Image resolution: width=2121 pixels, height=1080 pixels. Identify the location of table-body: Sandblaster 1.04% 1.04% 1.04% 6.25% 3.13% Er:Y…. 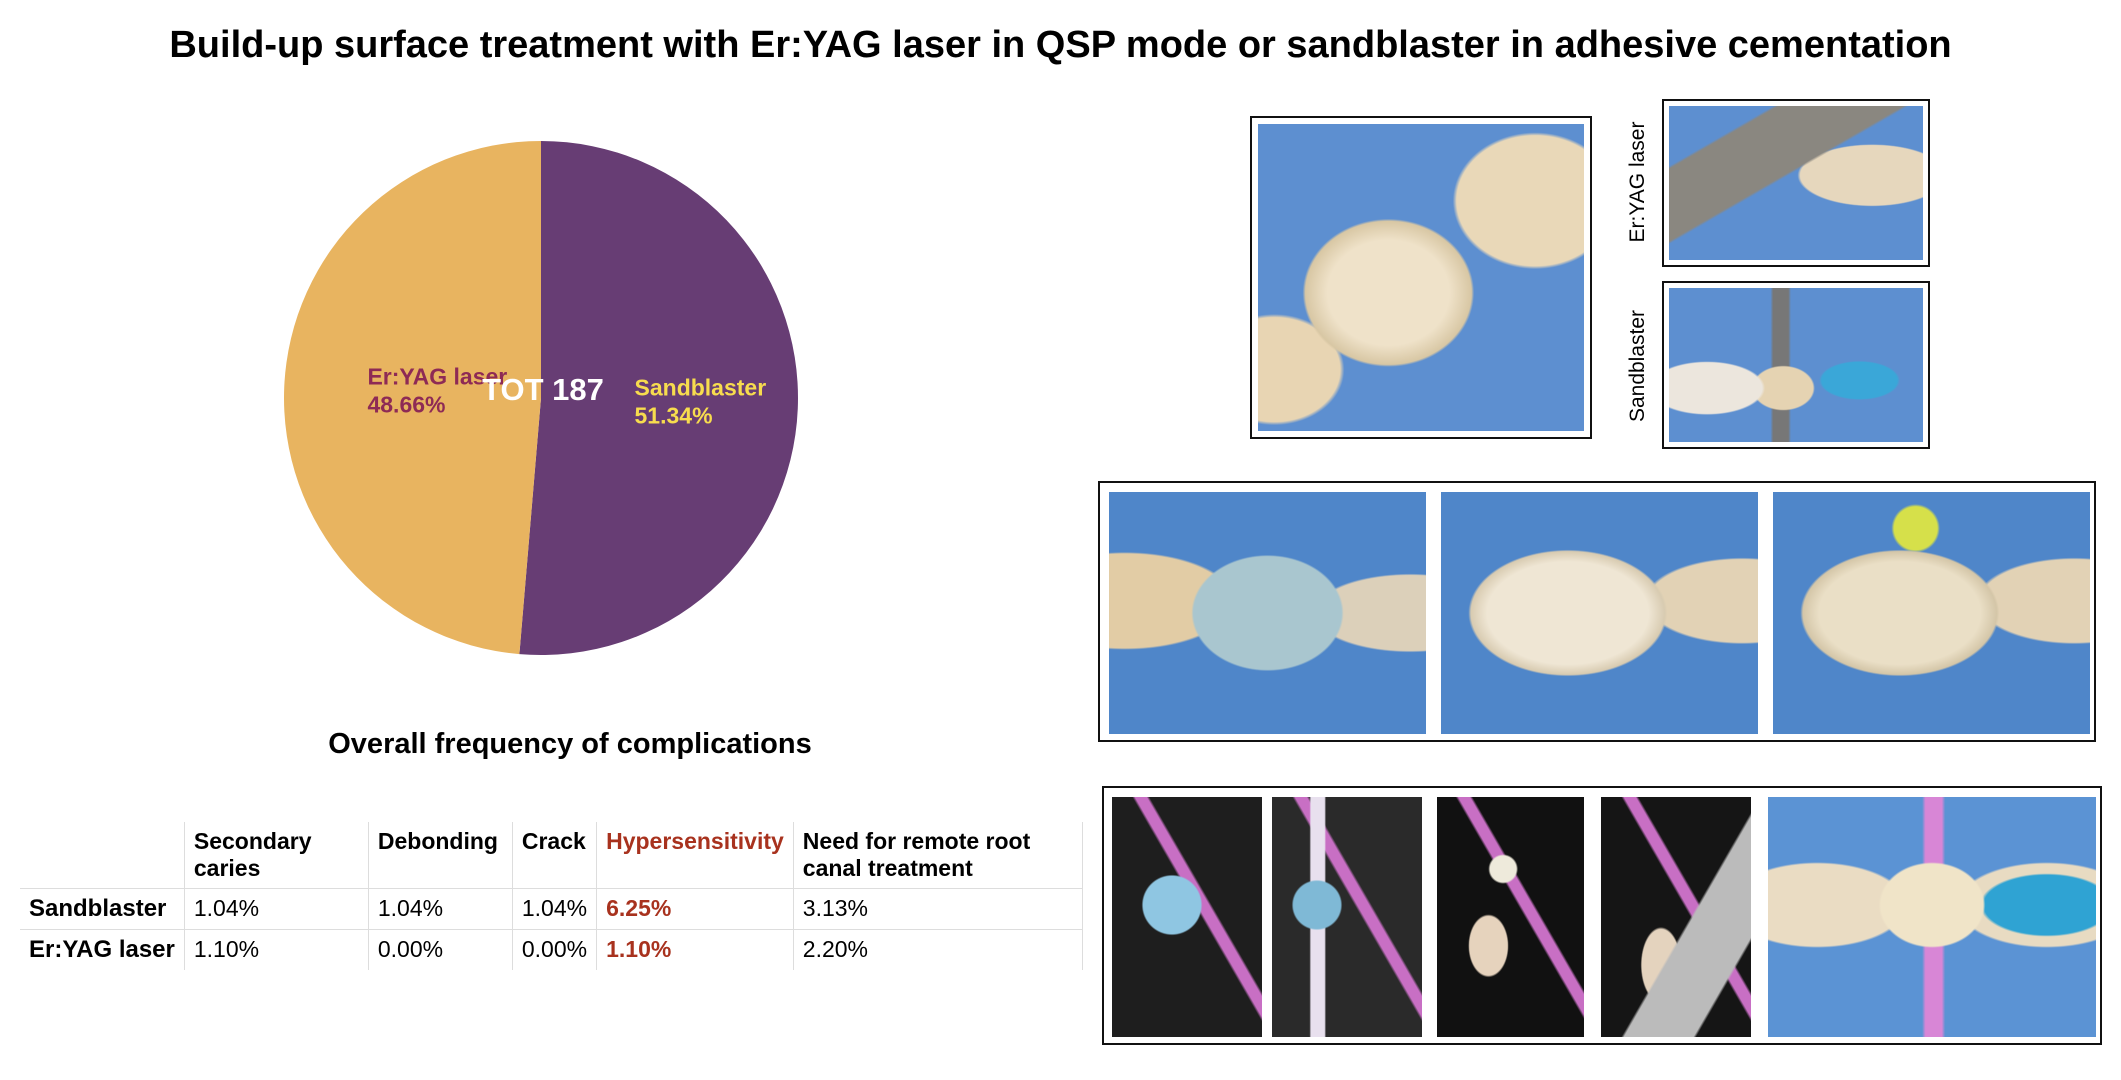
(551, 929).